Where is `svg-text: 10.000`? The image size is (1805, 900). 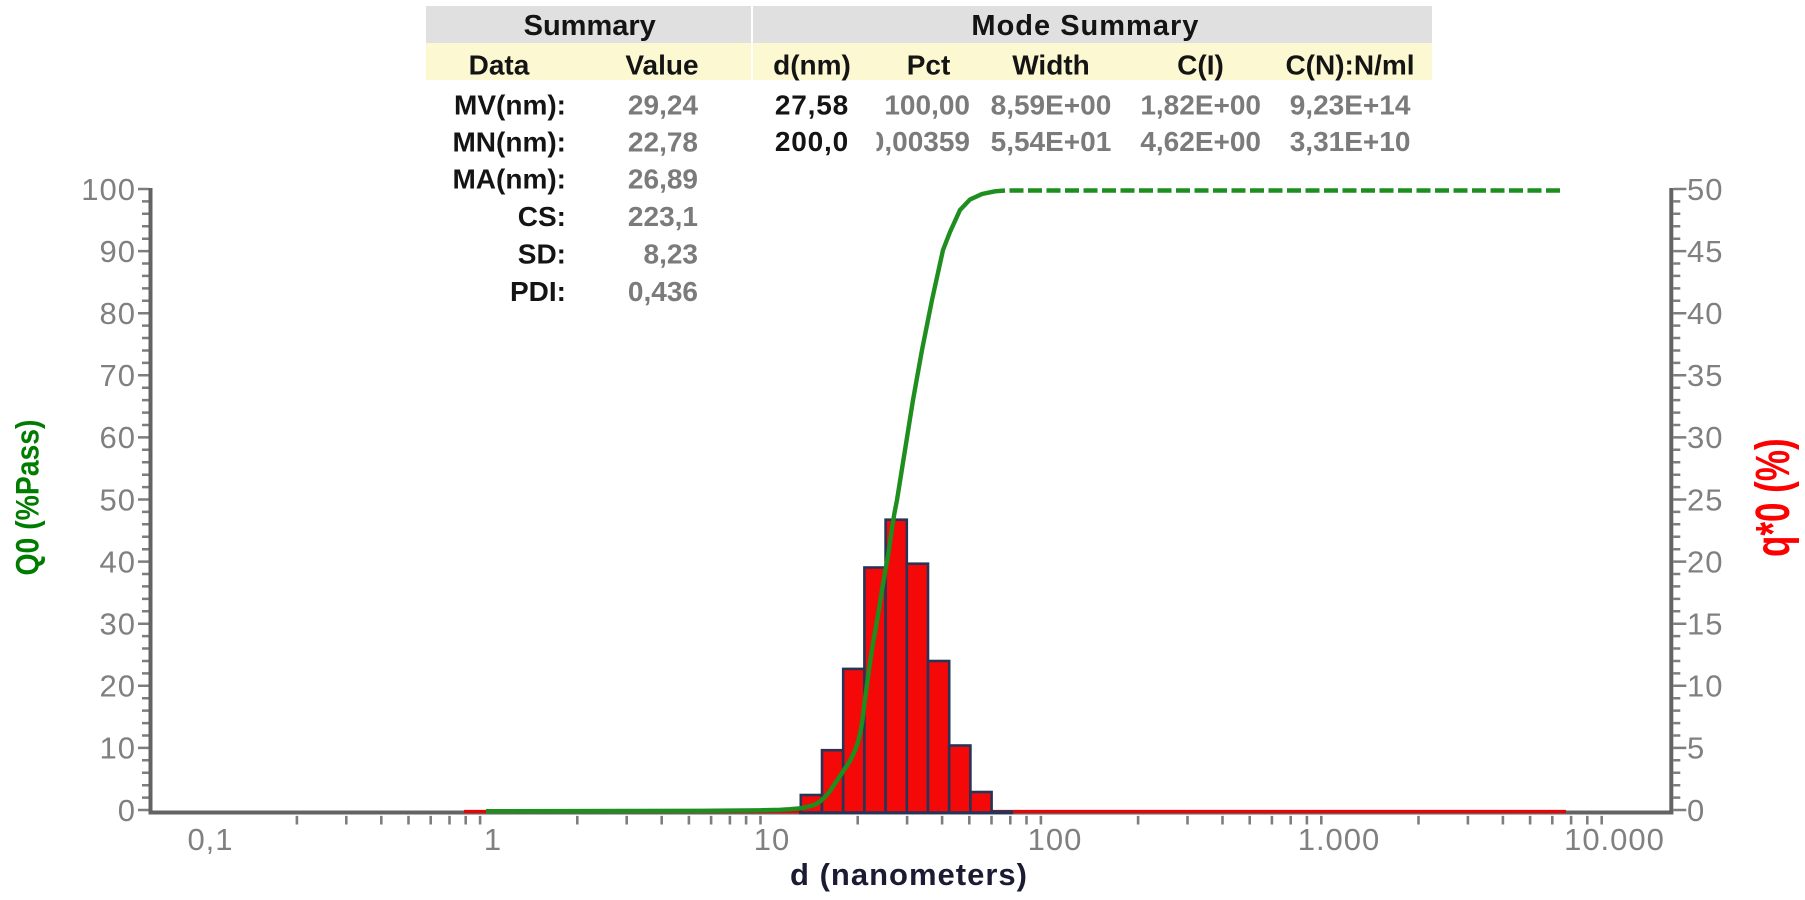 svg-text: 10.000 is located at coordinates (1614, 839).